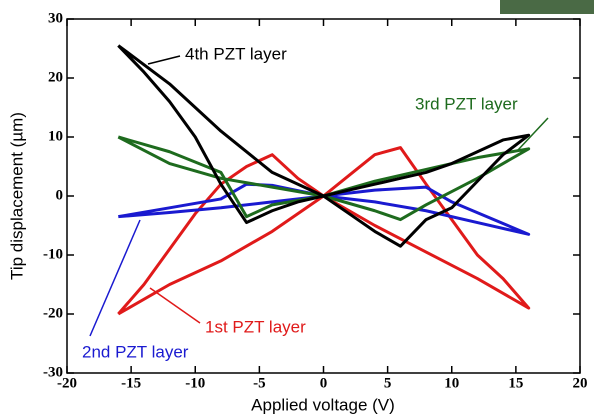 Image resolution: width=594 pixels, height=417 pixels. I want to click on series-annotation: 3rd PZT layer, so click(466, 103).